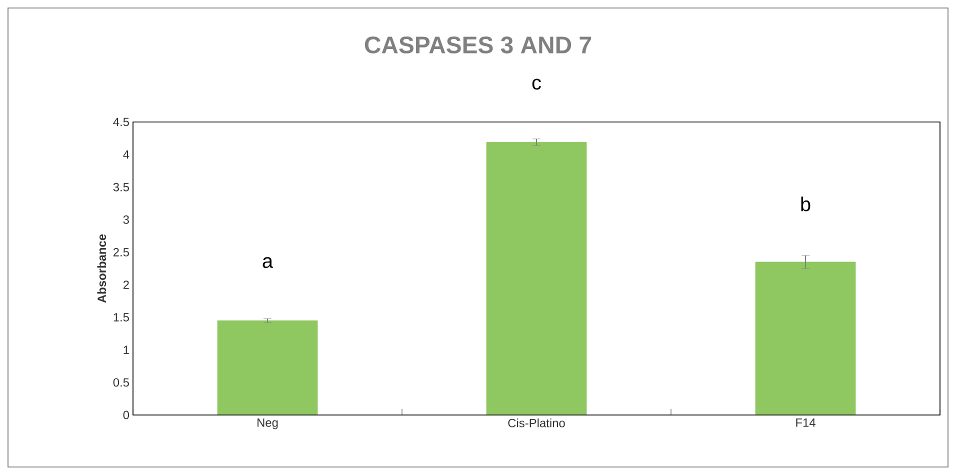  Describe the element at coordinates (806, 422) in the screenshot. I see `x-tick-label: F14` at that location.